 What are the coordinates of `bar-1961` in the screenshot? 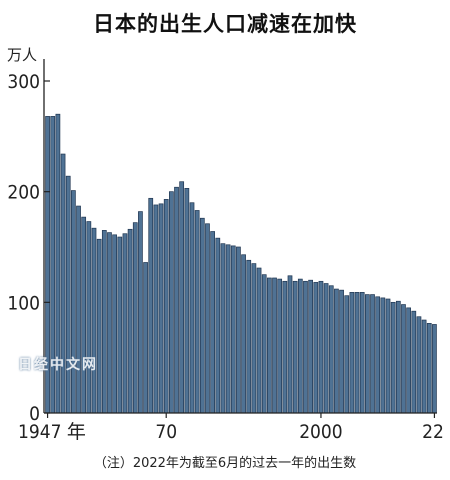 It's located at (120, 325).